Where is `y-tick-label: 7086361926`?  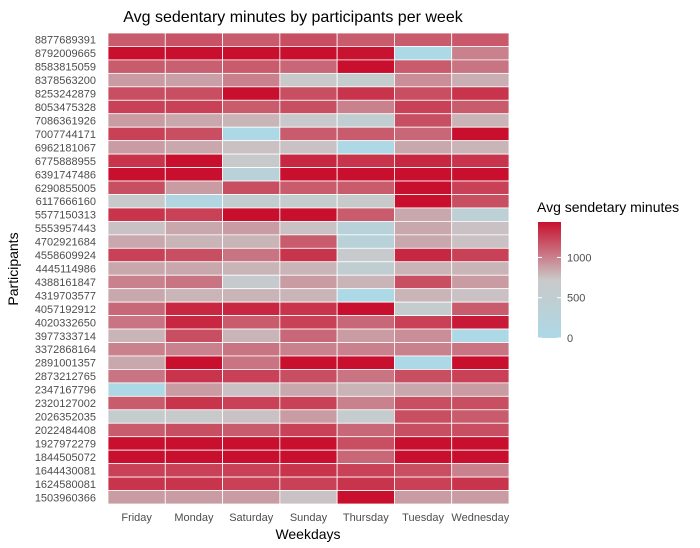 y-tick-label: 7086361926 is located at coordinates (65, 121).